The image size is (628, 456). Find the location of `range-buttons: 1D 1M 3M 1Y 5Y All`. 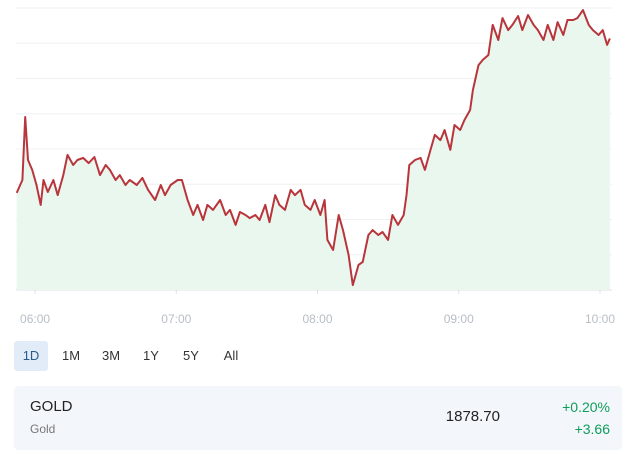

range-buttons: 1D 1M 3M 1Y 5Y All is located at coordinates (131, 356).